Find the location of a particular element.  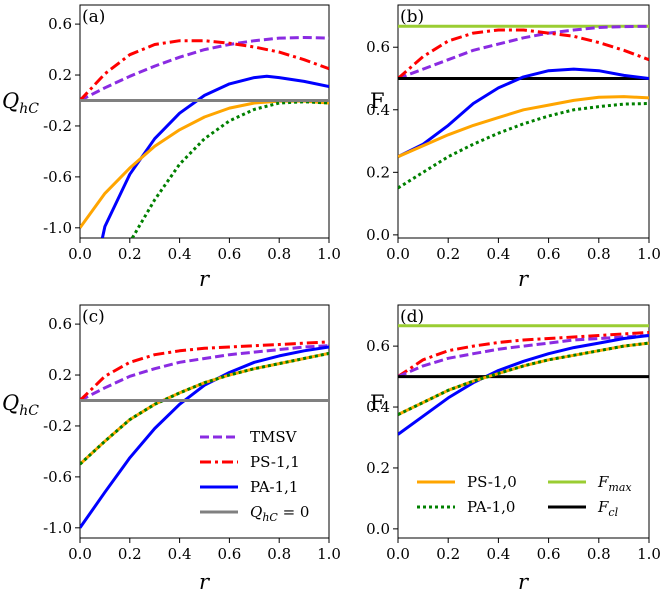

legend-label-zero: QhC = 0 is located at coordinates (279, 513).